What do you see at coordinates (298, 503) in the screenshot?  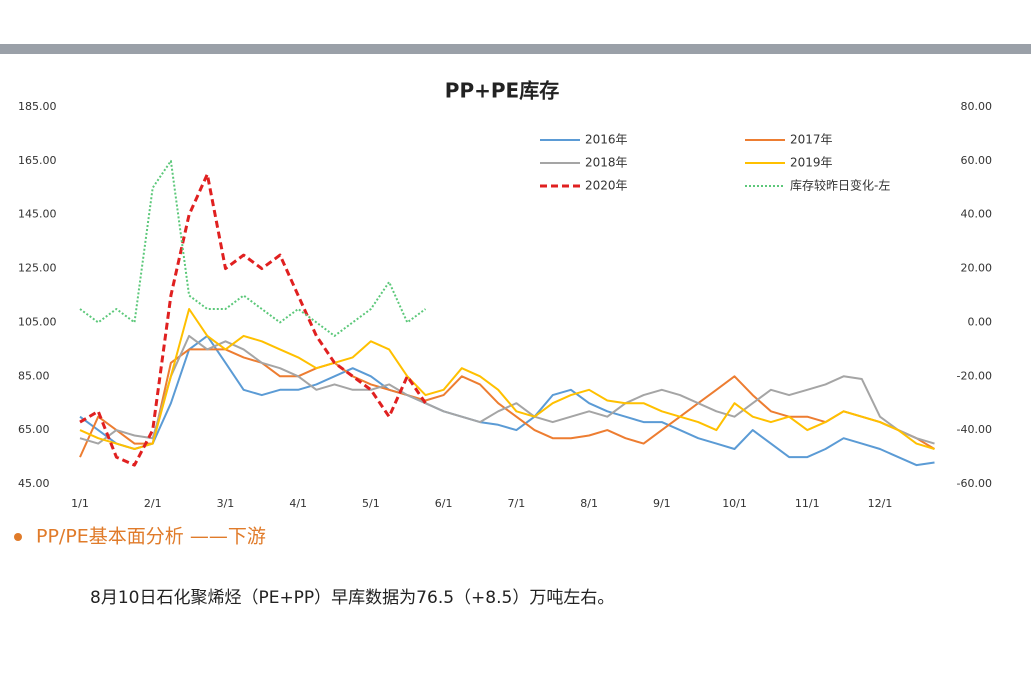 I see `x-tick-label: 4/1` at bounding box center [298, 503].